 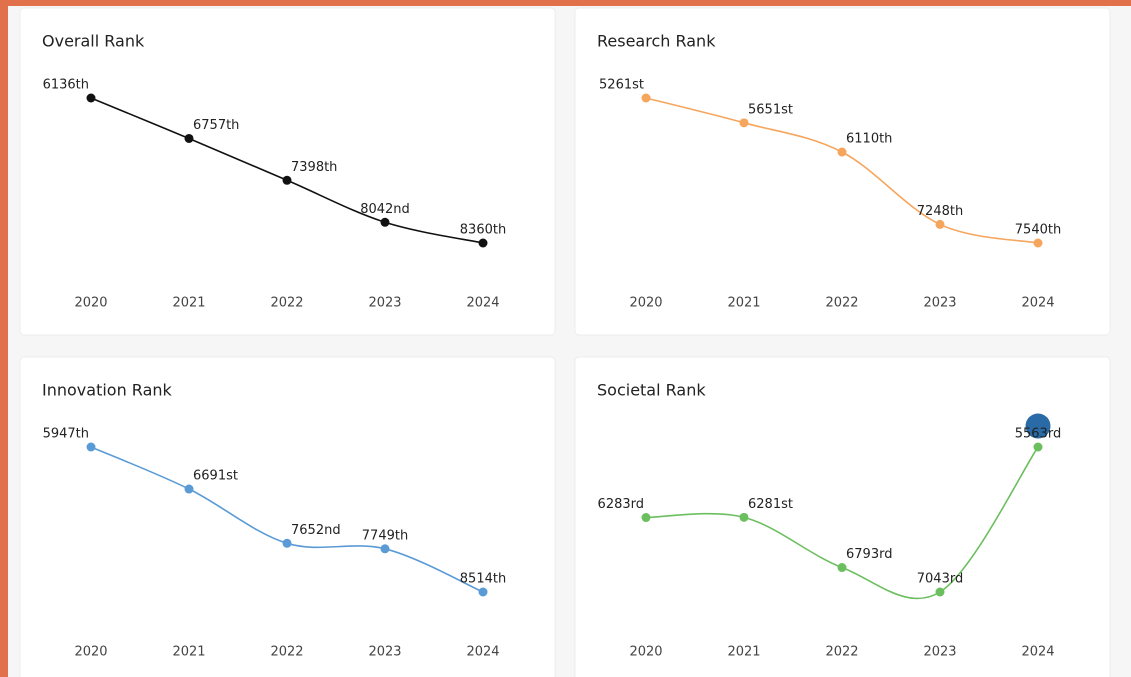 I want to click on data-label: 7540th, so click(x=1038, y=230).